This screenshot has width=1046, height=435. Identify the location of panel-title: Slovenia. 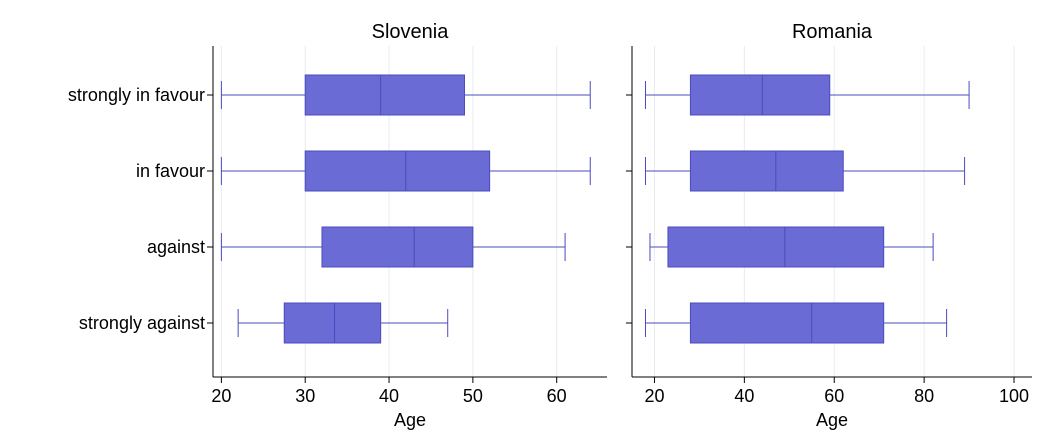
(411, 32).